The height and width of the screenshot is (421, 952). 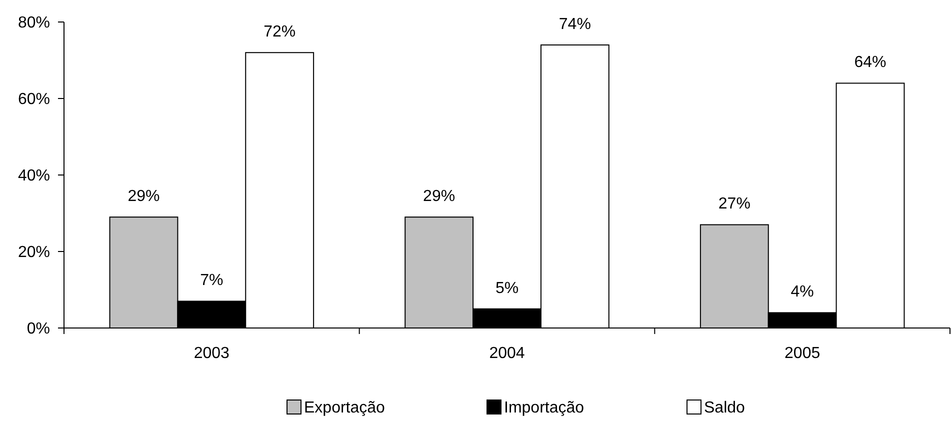 What do you see at coordinates (734, 204) in the screenshot?
I see `data-label: 27%` at bounding box center [734, 204].